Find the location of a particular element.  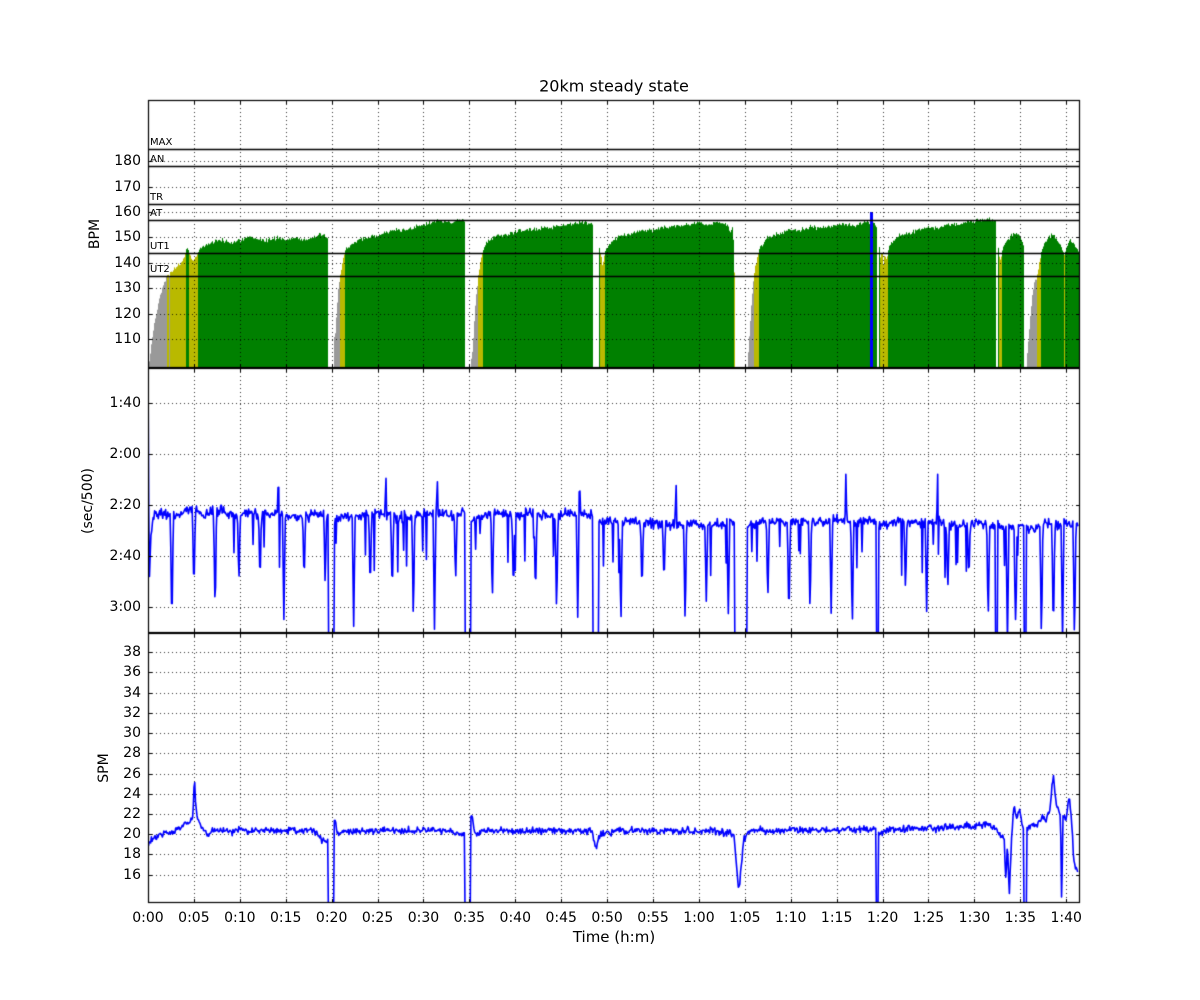

zone-label-an: AN is located at coordinates (157, 160).